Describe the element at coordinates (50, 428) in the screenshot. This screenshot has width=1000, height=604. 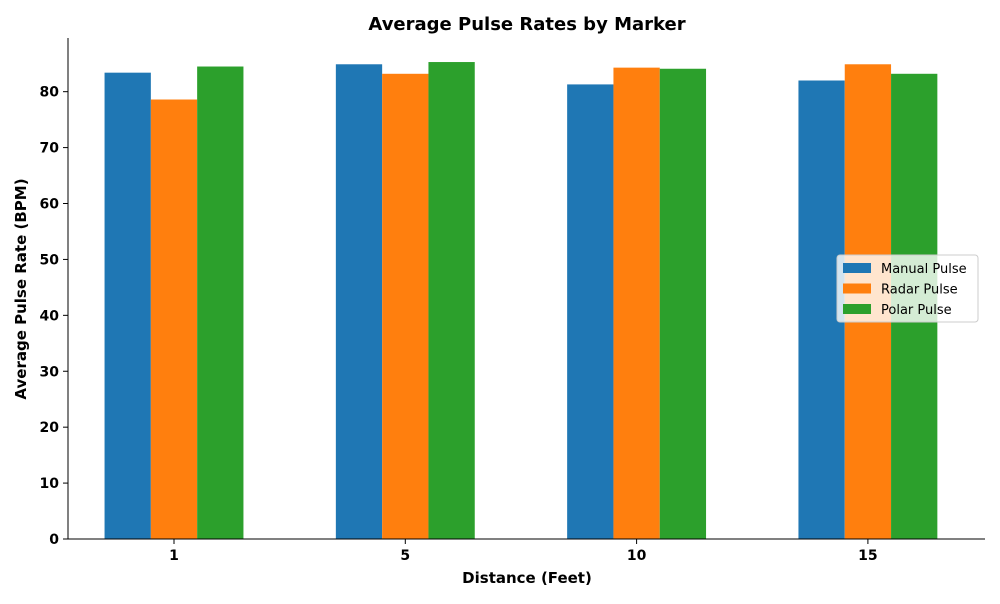
I see `y-tick-label: 20` at that location.